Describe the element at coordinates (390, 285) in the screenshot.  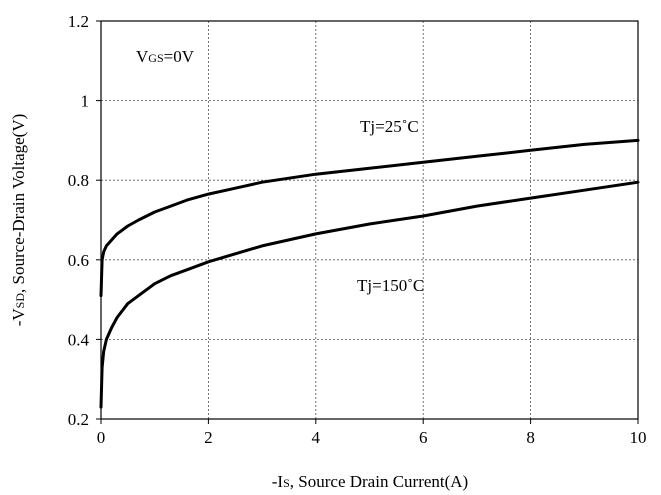
I see `series-label-tj-150: Tj=150˚C` at that location.